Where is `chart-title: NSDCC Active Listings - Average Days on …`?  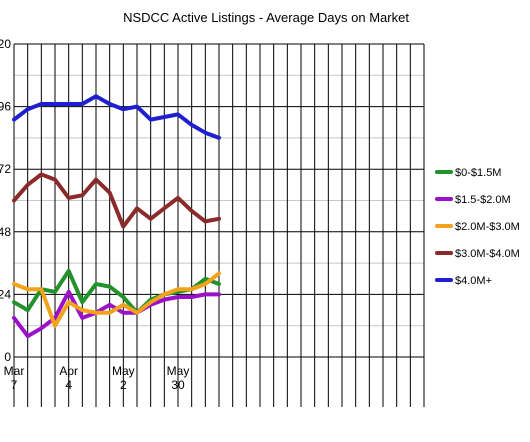
chart-title: NSDCC Active Listings - Average Days on … is located at coordinates (266, 17).